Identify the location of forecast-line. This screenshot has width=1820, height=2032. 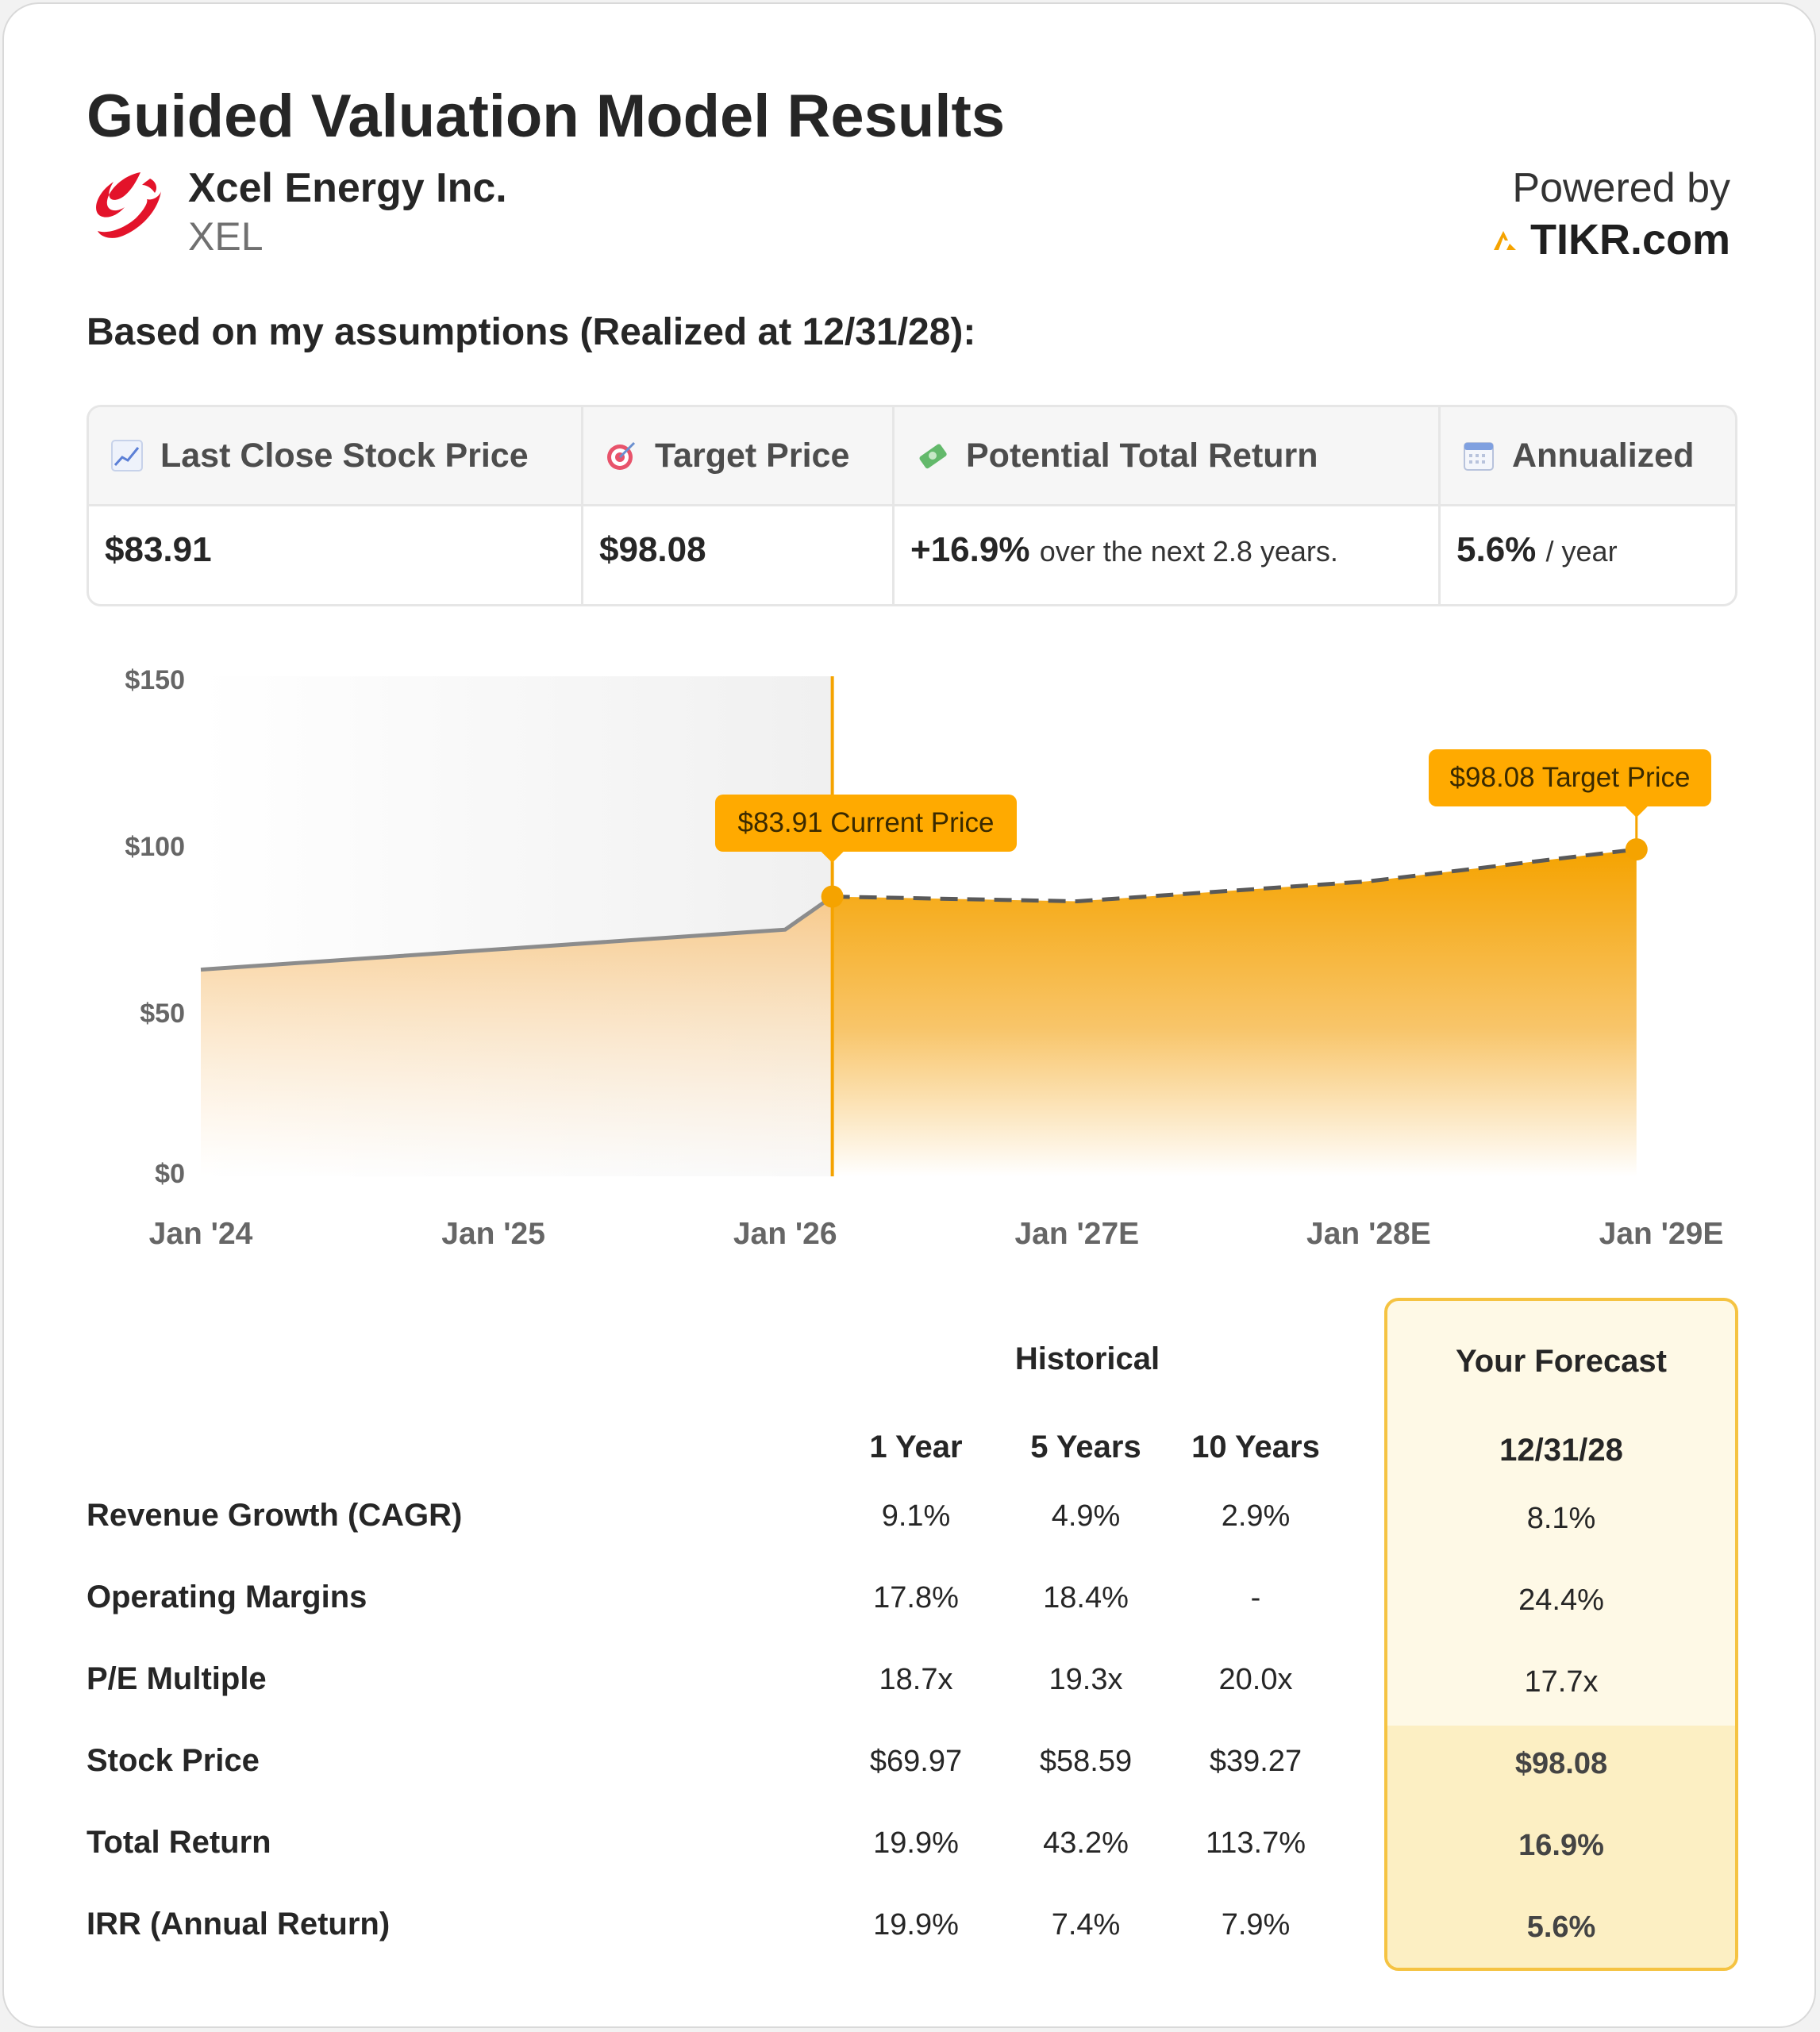
(1234, 875).